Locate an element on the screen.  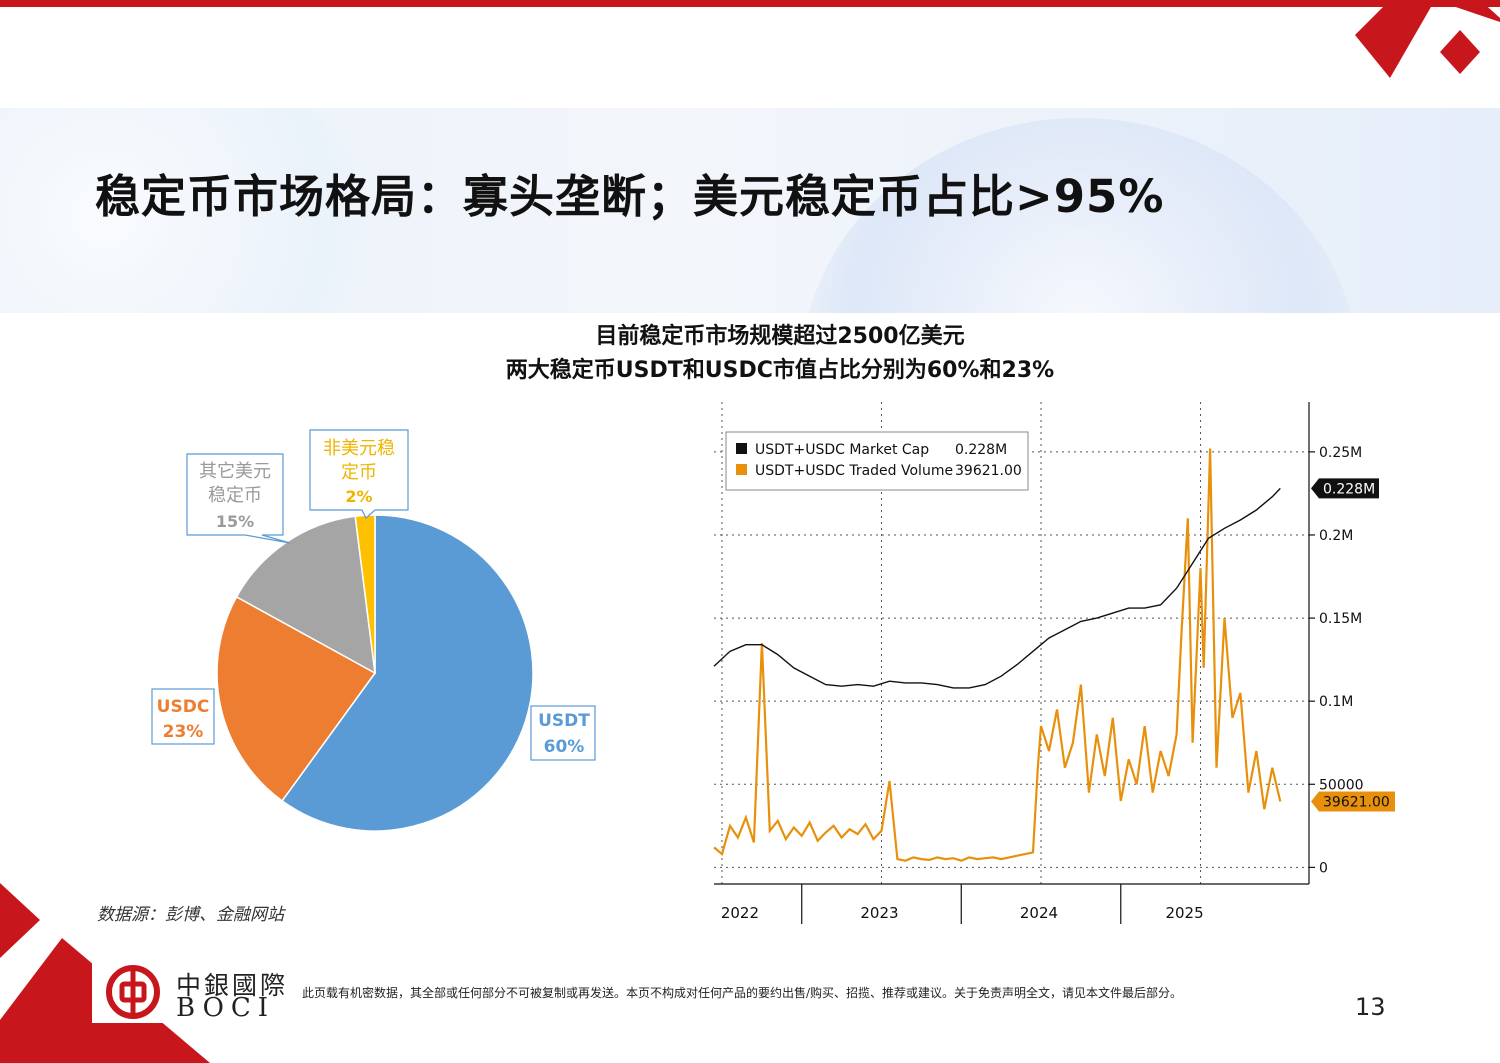
x-tick-label: 2024 is located at coordinates (1039, 913).